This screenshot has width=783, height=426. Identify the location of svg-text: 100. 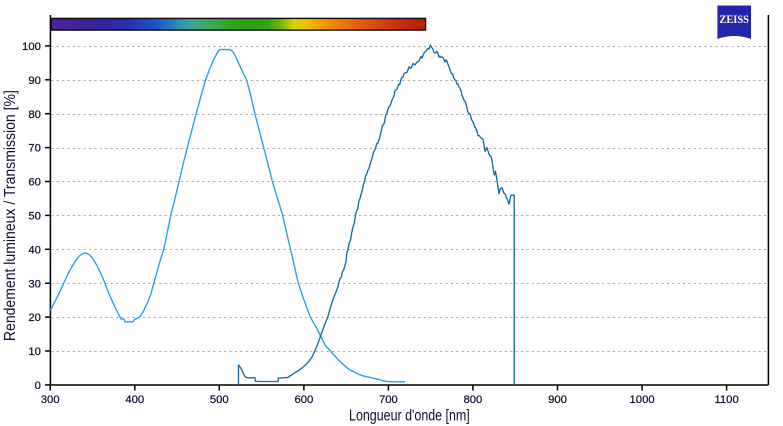
(31, 47).